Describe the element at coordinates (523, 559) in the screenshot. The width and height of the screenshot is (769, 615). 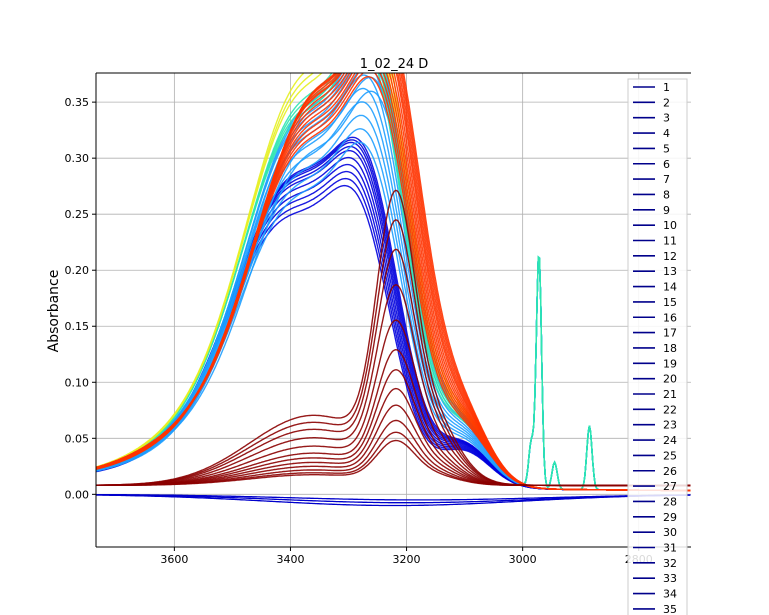
I see `x-tick-label: 3000` at that location.